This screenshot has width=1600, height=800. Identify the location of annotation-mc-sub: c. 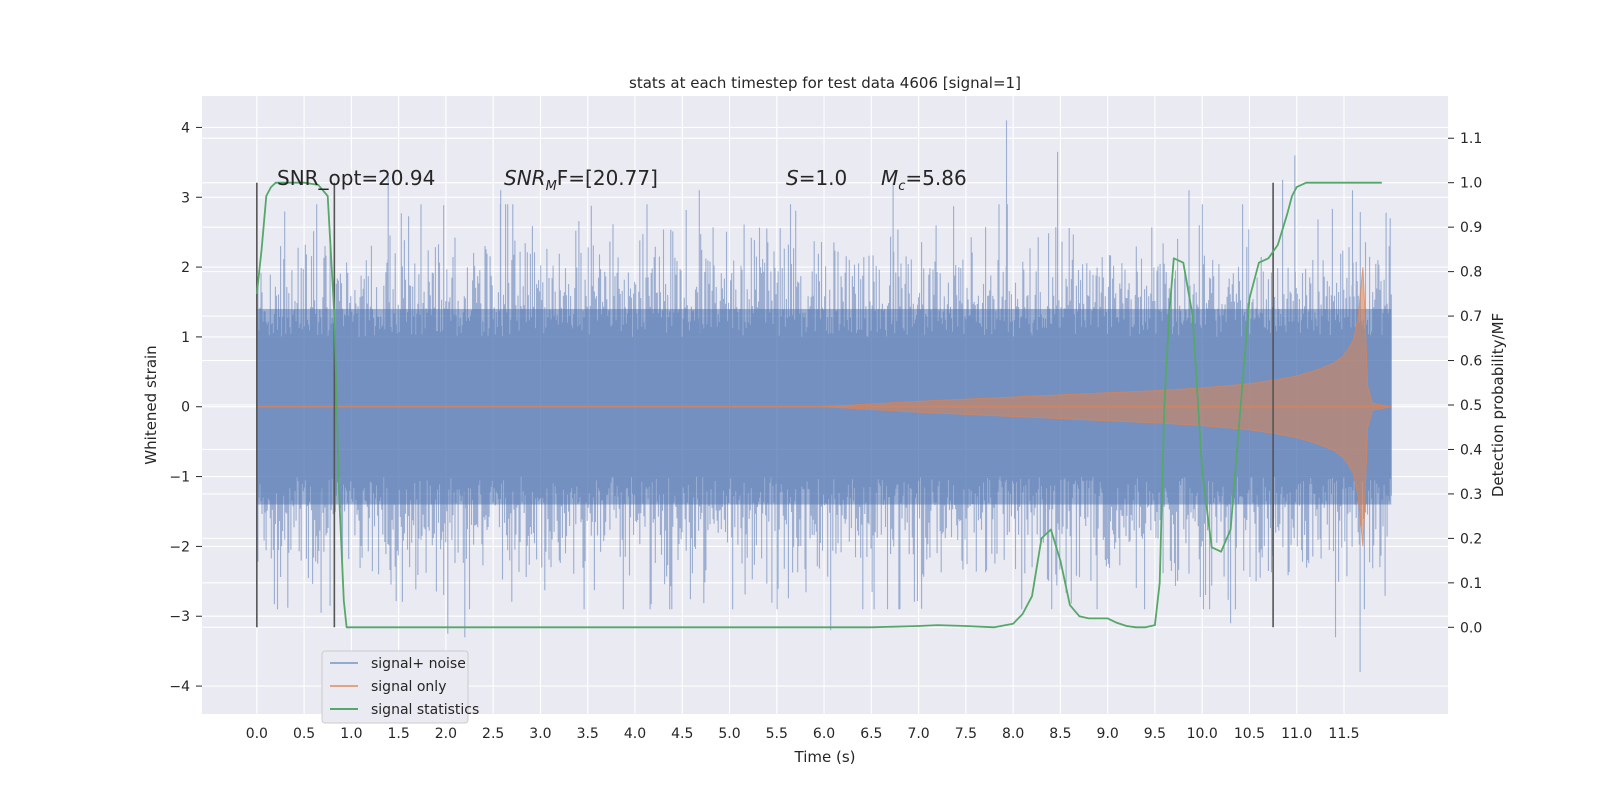
(901, 186).